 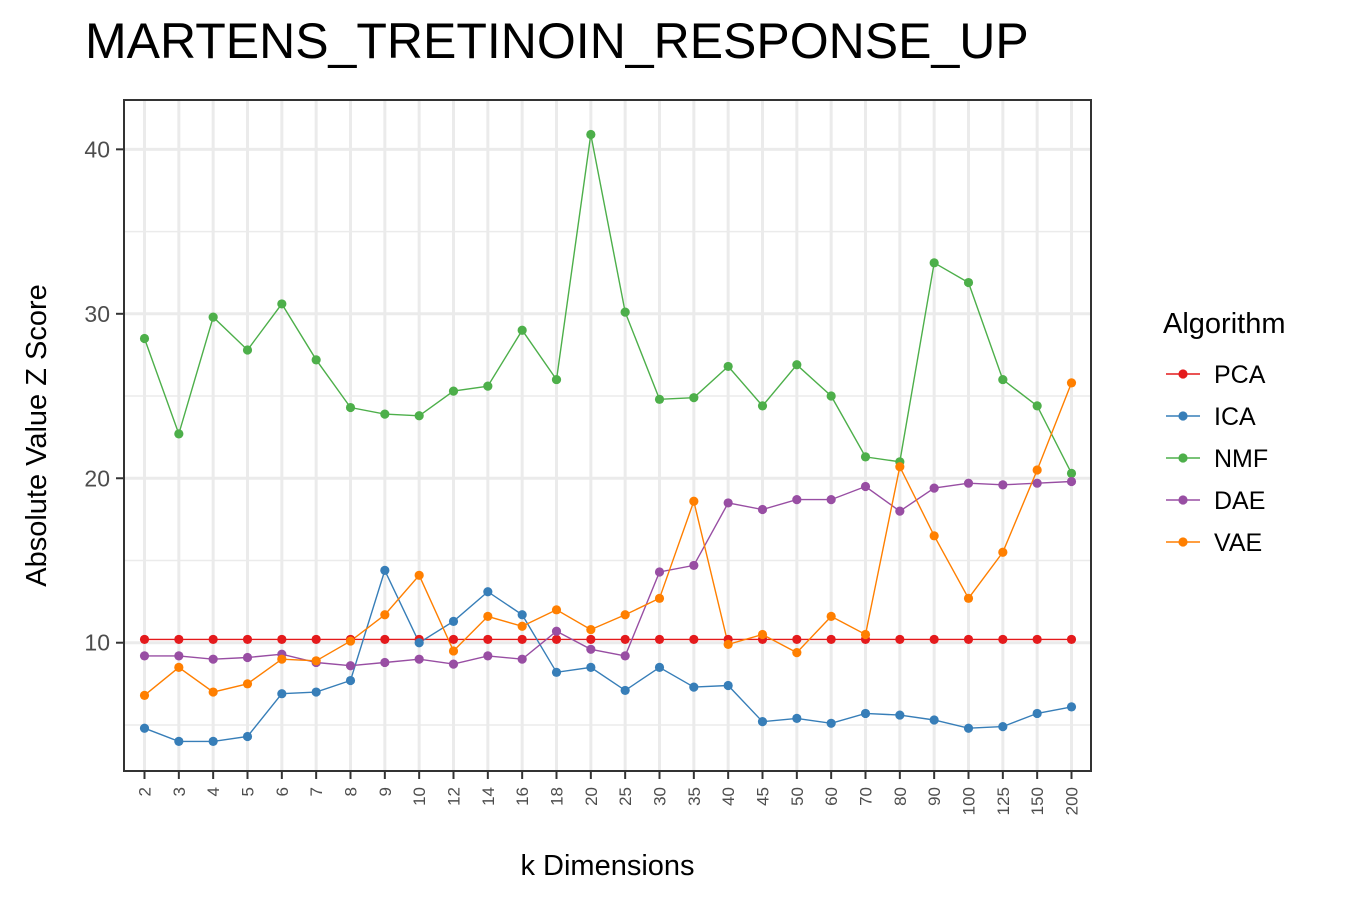 I want to click on y-tick-label: 30, so click(x=97, y=314).